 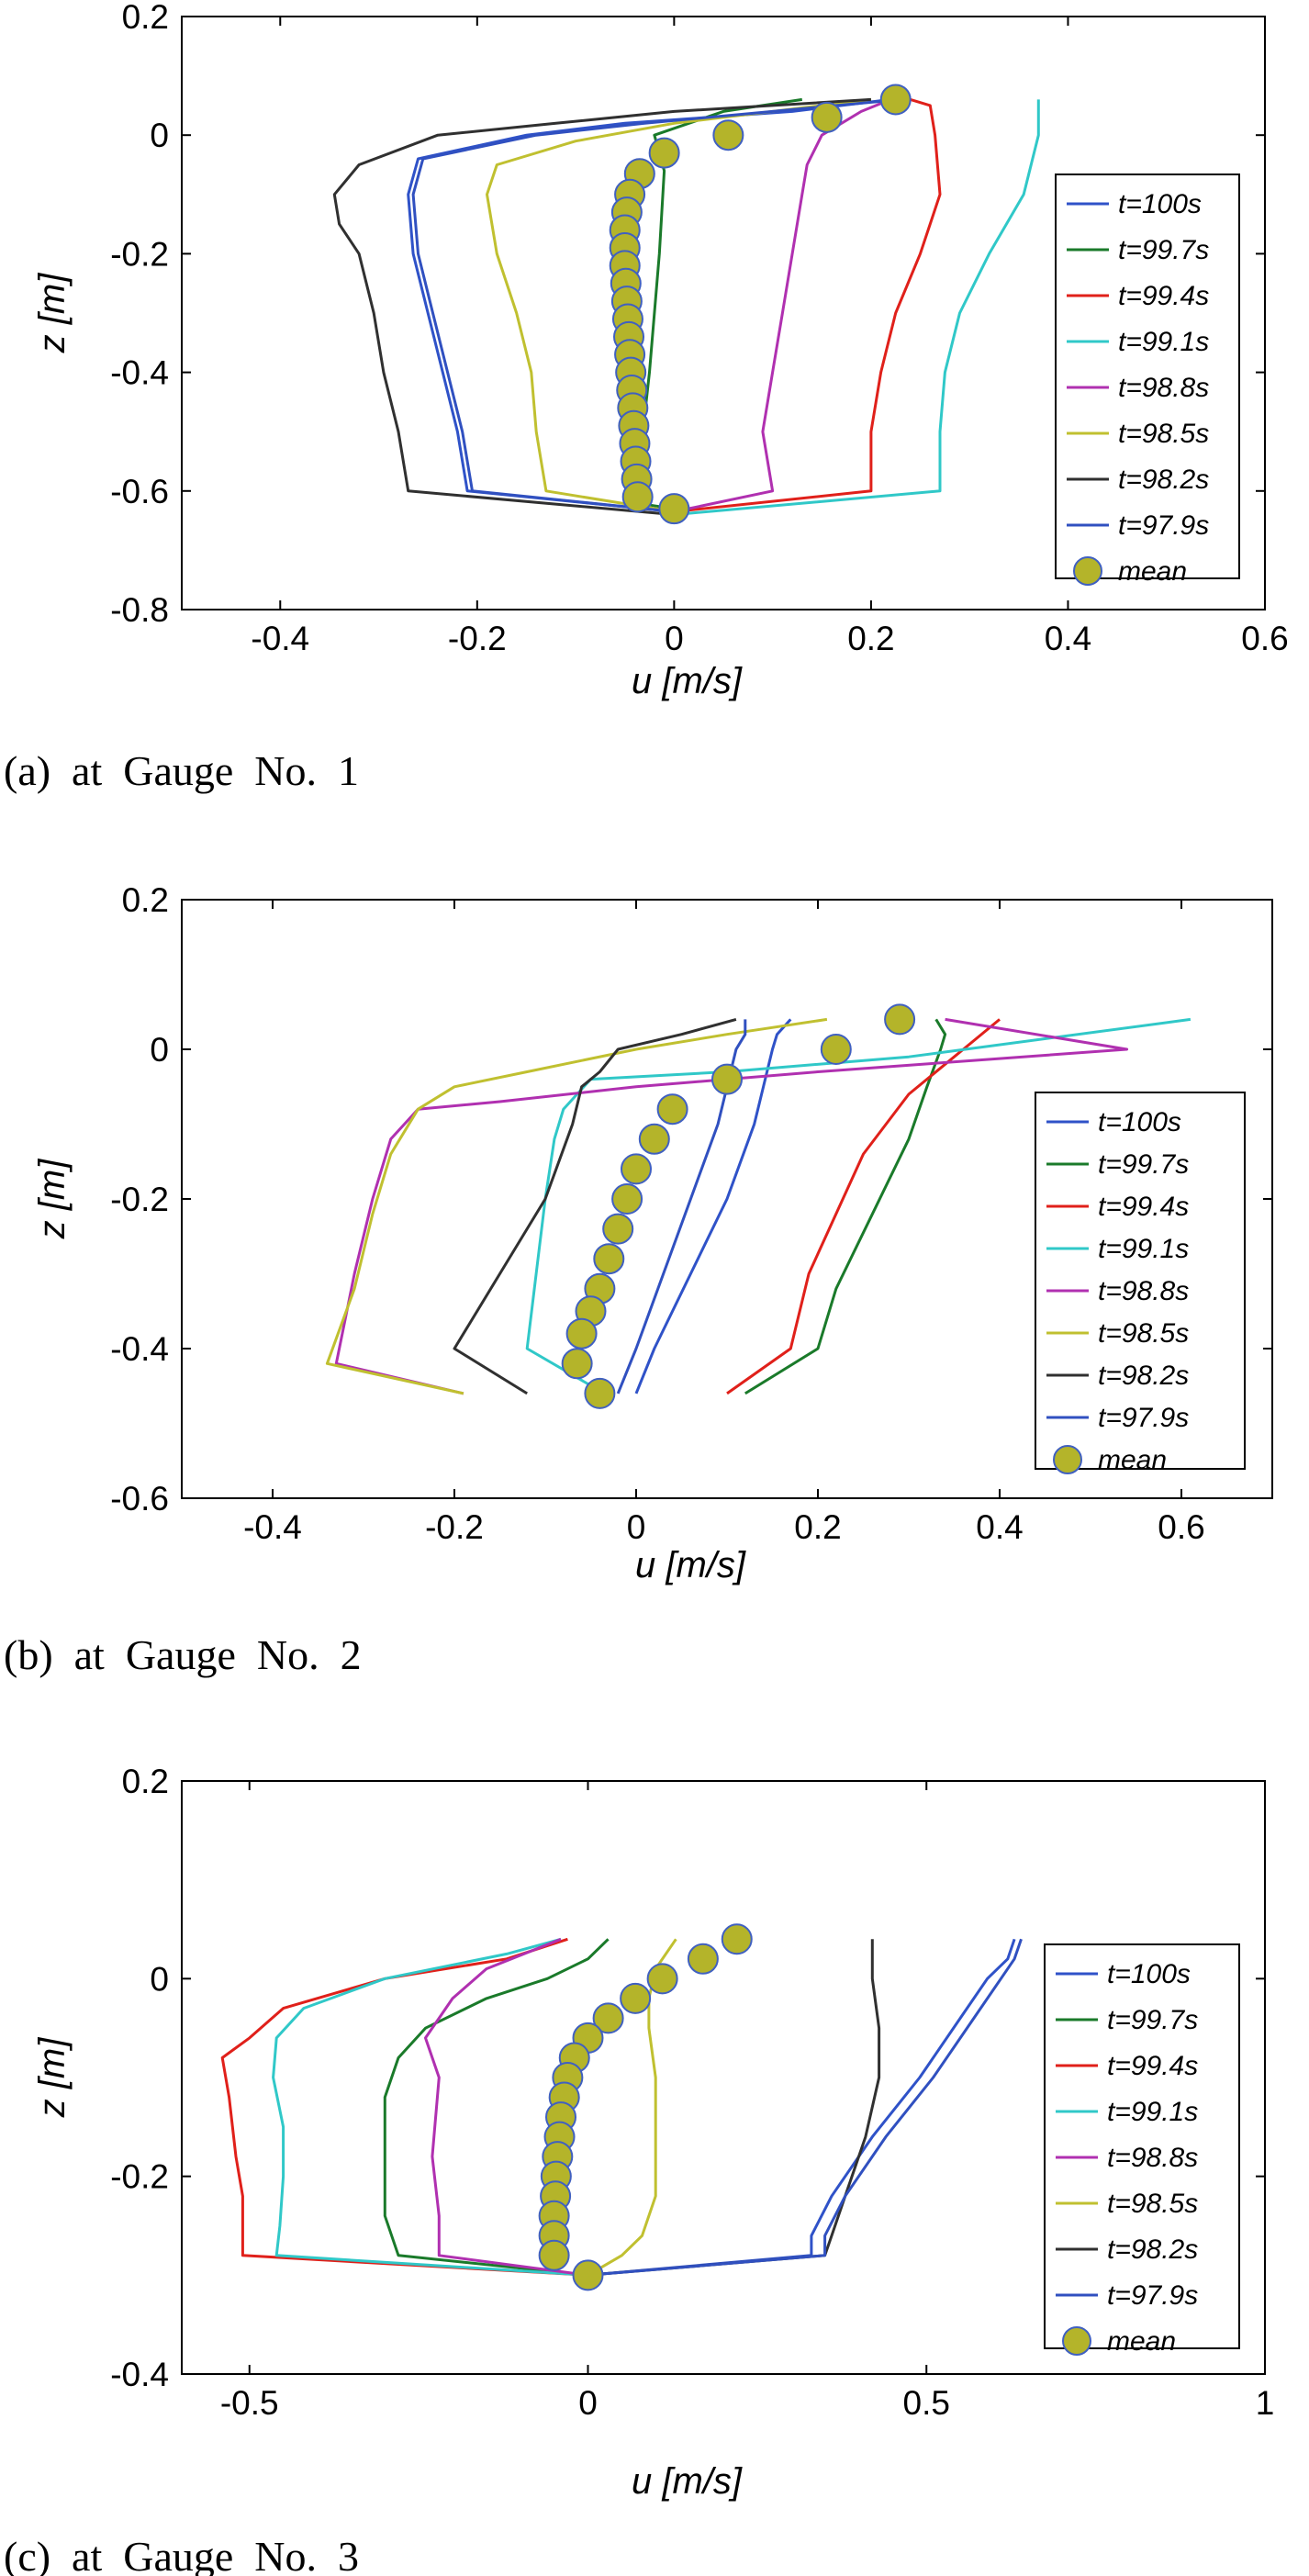 I want to click on x-tick-label: 0.2, so click(x=817, y=1527).